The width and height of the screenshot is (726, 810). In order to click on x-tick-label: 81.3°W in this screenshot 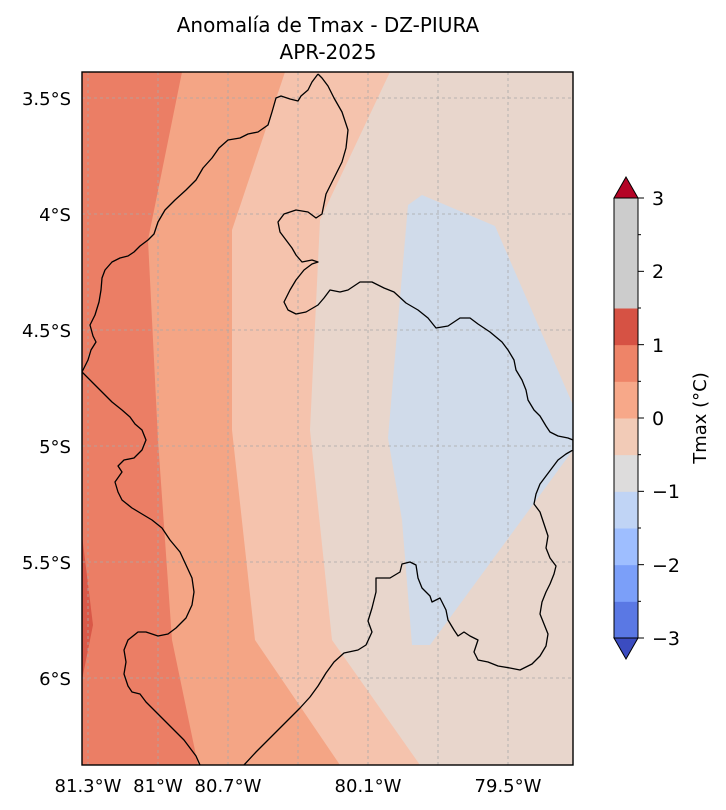, I will do `click(88, 786)`.